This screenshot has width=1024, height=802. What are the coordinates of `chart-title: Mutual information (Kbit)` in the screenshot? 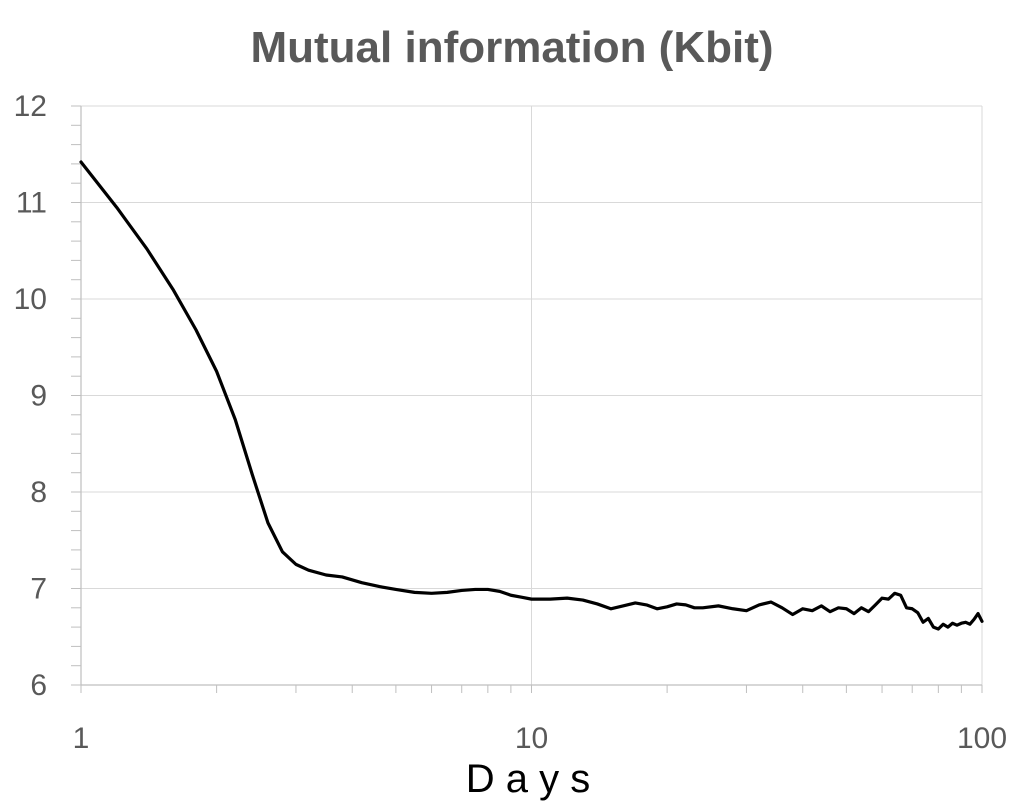 It's located at (511, 47).